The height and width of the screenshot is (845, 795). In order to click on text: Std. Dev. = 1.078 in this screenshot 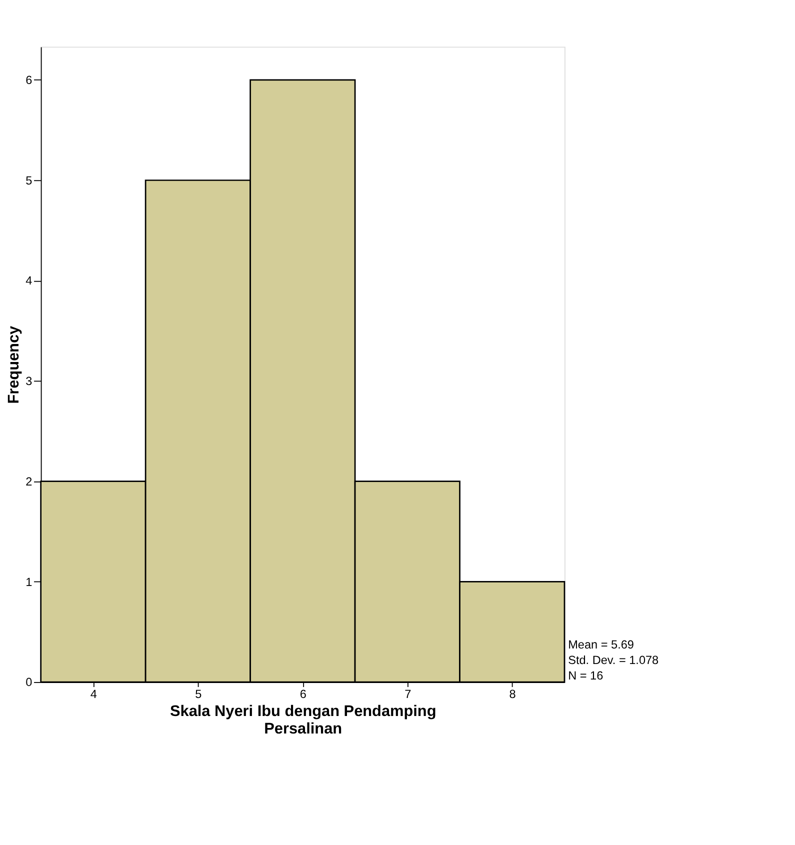, I will do `click(614, 660)`.